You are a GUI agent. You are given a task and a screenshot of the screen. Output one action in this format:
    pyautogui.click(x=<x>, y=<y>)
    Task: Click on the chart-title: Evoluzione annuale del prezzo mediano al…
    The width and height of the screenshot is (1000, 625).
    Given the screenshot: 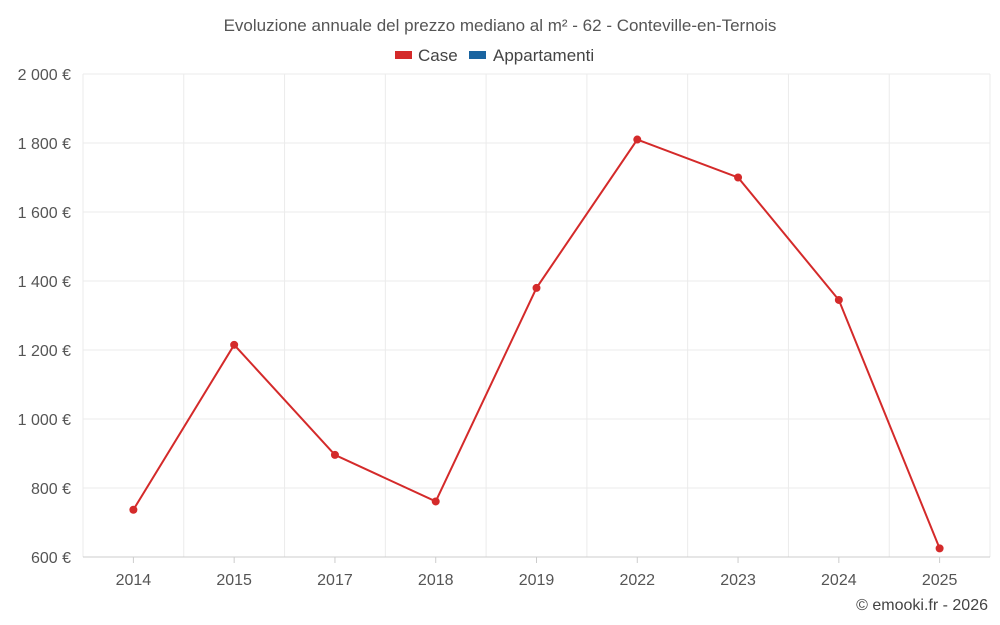 What is the action you would take?
    pyautogui.click(x=500, y=25)
    